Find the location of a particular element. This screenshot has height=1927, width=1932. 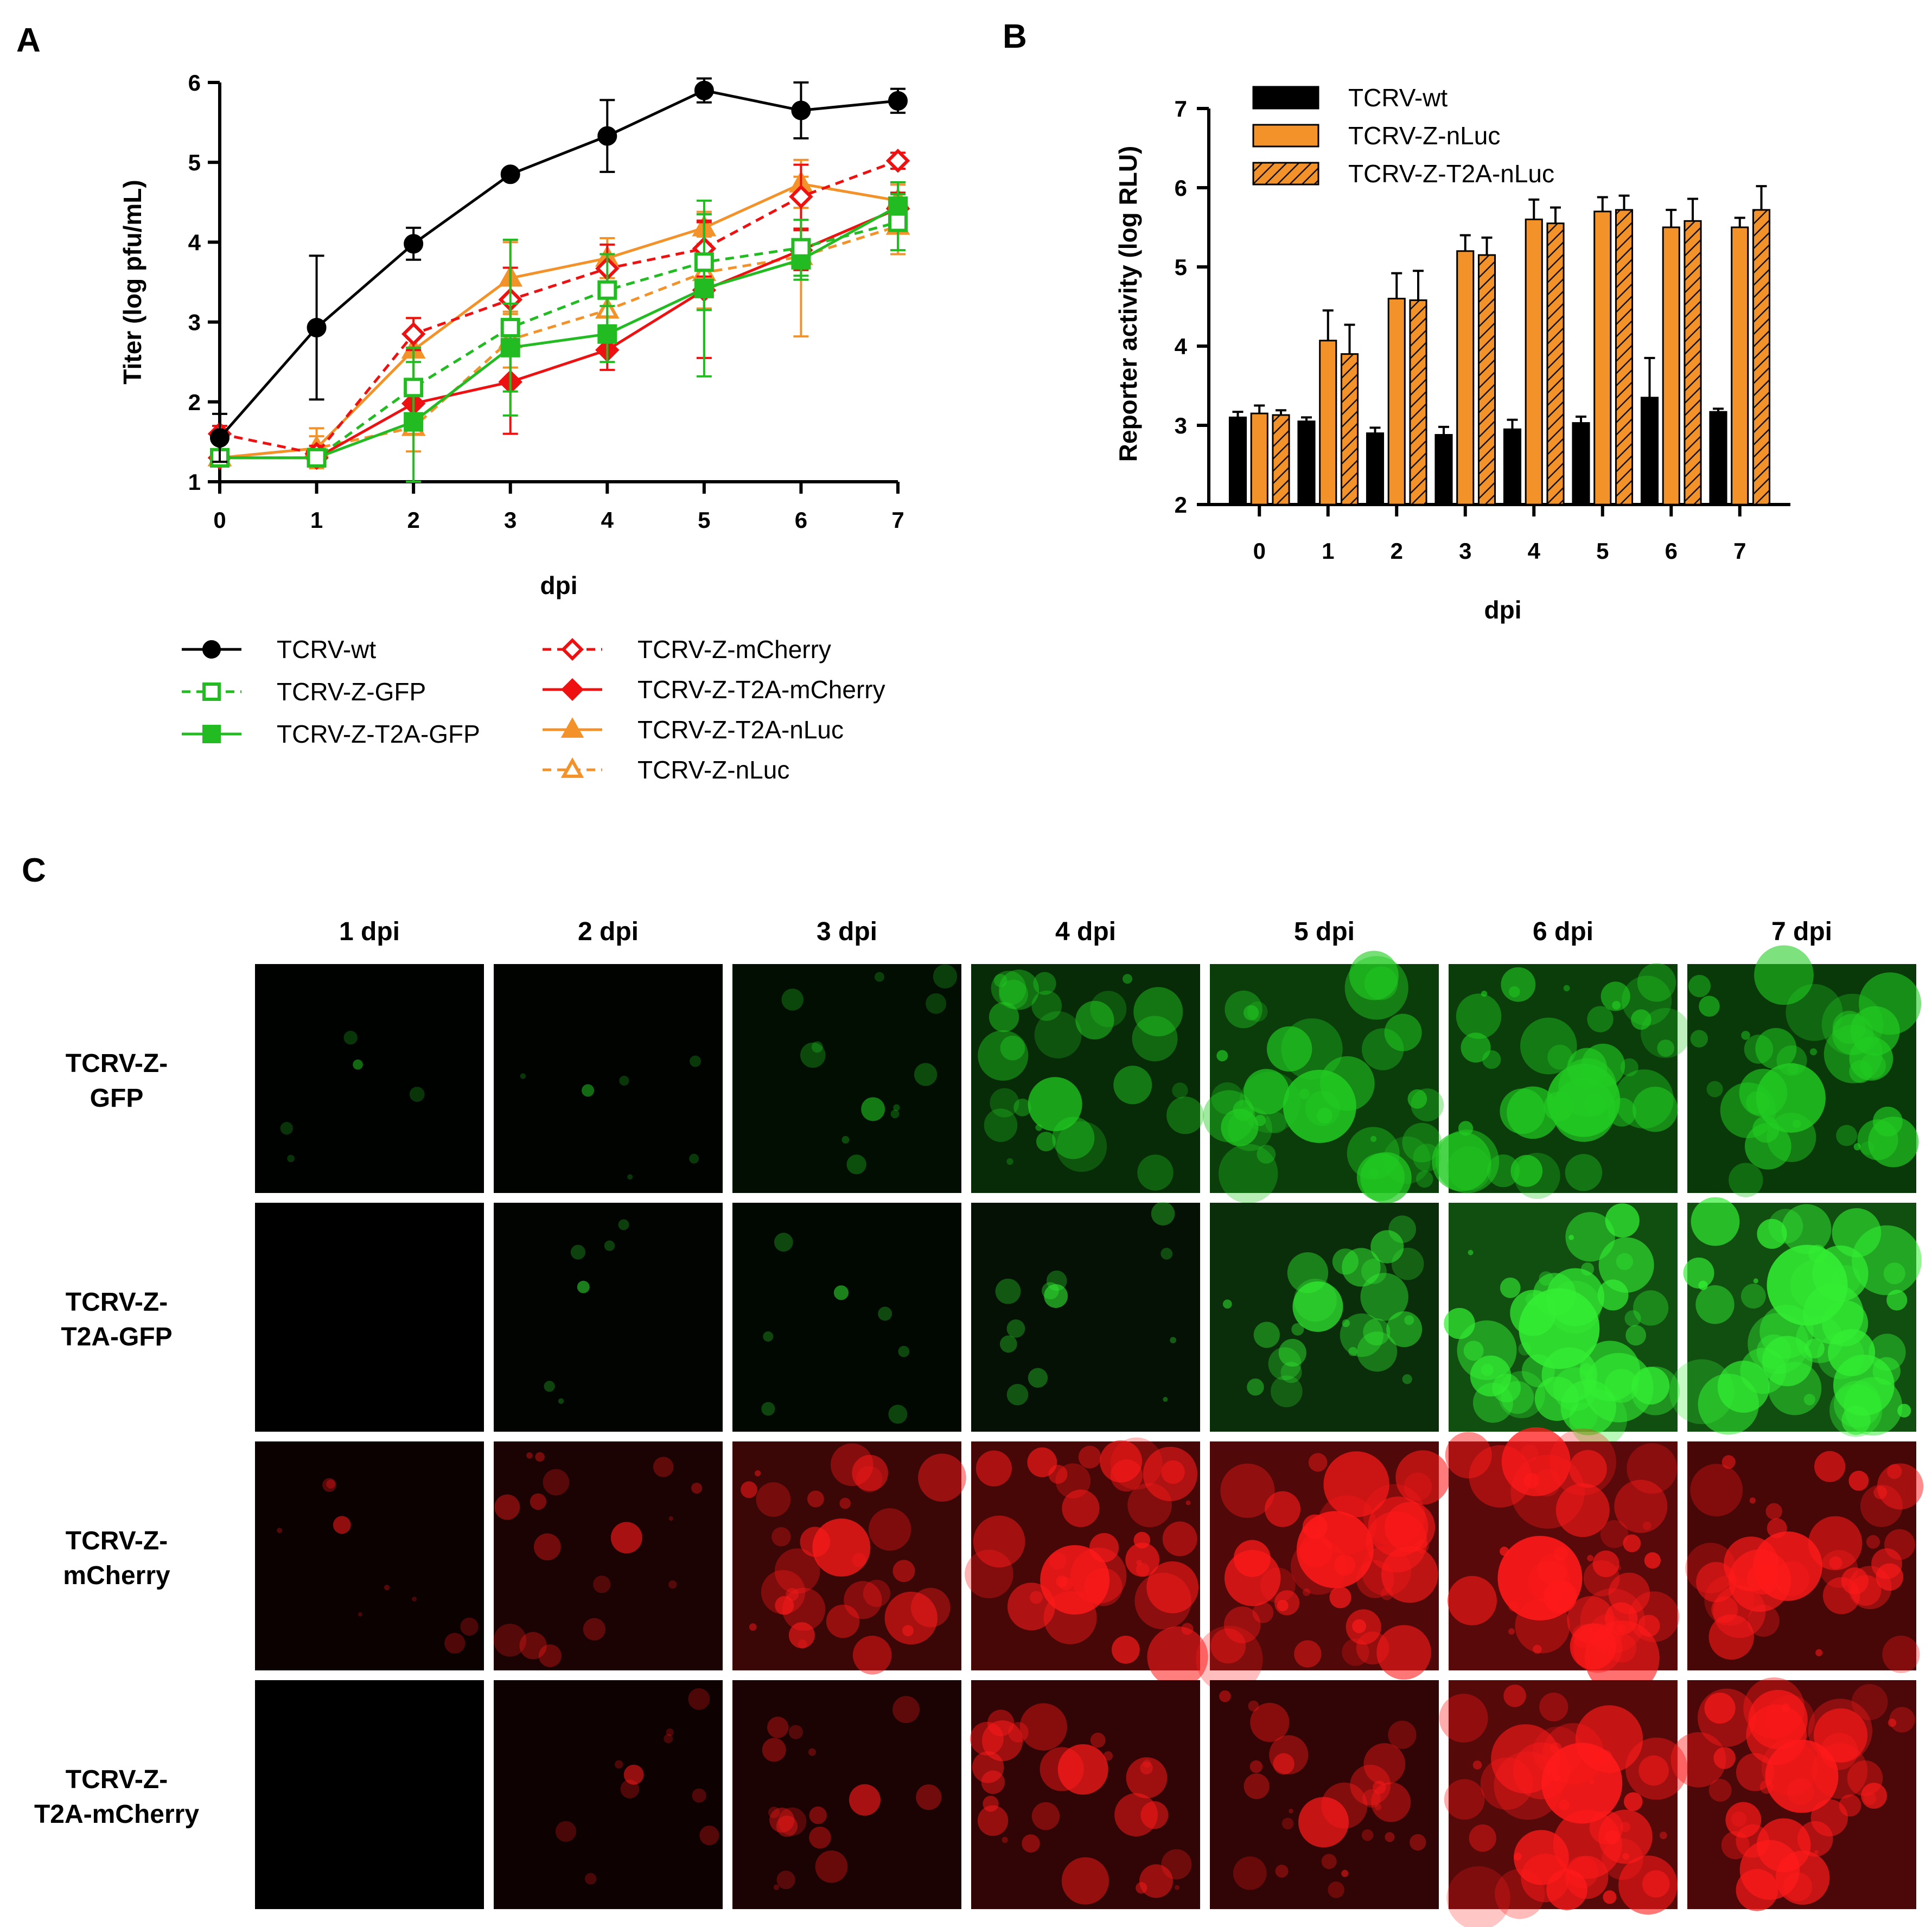

legend-label: TCRV-Z-nLuc is located at coordinates (1424, 136).